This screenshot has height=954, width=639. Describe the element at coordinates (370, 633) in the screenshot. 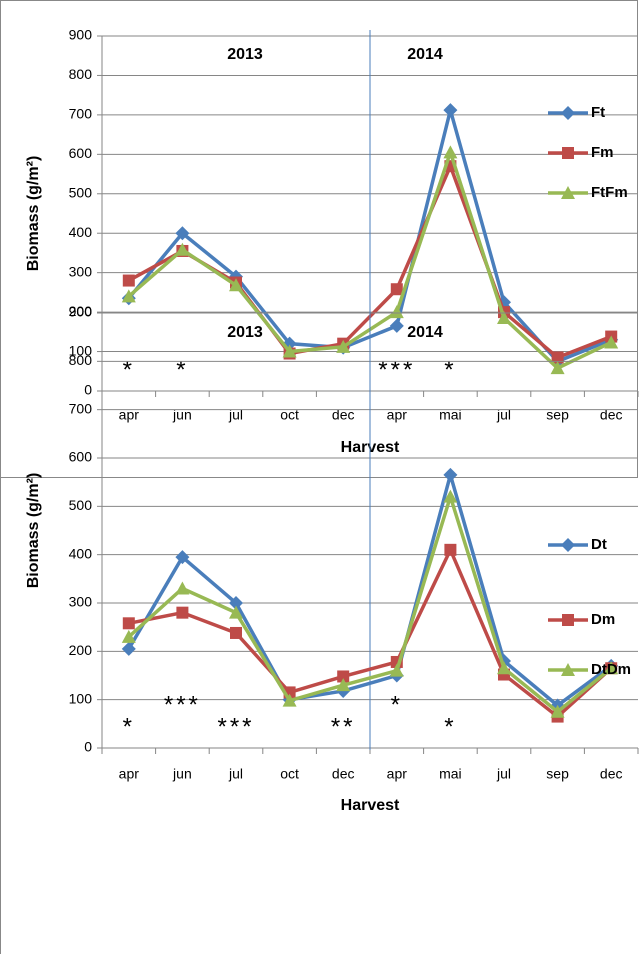

I see `series` at that location.